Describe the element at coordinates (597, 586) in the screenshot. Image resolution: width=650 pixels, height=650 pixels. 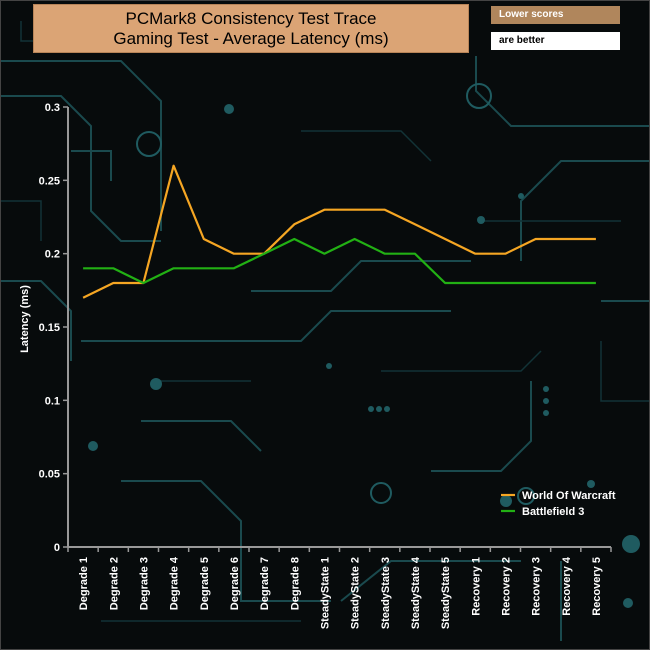
I see `x-tick-label: Recovery 5` at that location.